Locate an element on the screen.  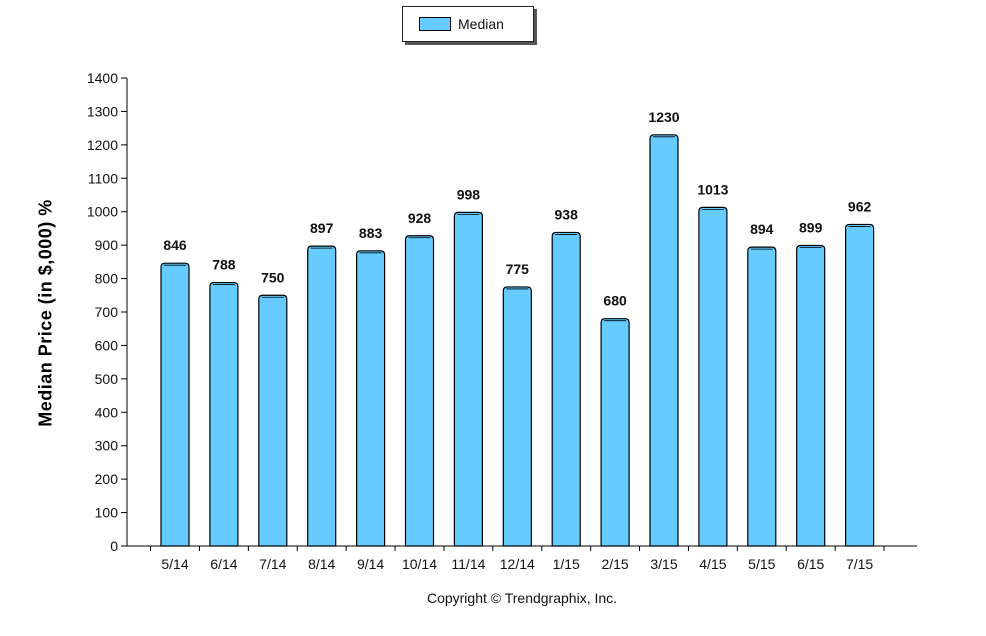
bar-value-label: 928 is located at coordinates (420, 218).